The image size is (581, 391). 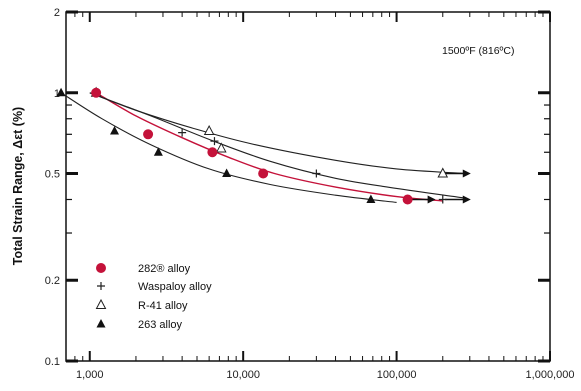 I want to click on legend-marker-triangle-open, so click(x=101, y=303).